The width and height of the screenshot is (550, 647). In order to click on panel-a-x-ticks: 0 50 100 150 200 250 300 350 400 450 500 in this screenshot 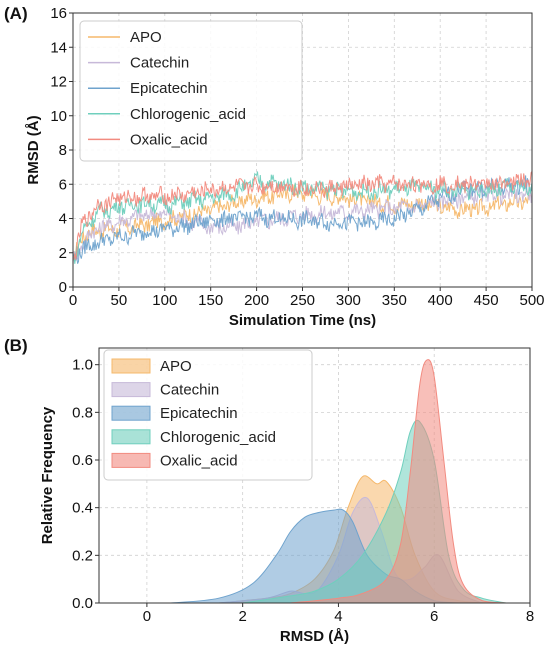, I will do `click(307, 298)`.